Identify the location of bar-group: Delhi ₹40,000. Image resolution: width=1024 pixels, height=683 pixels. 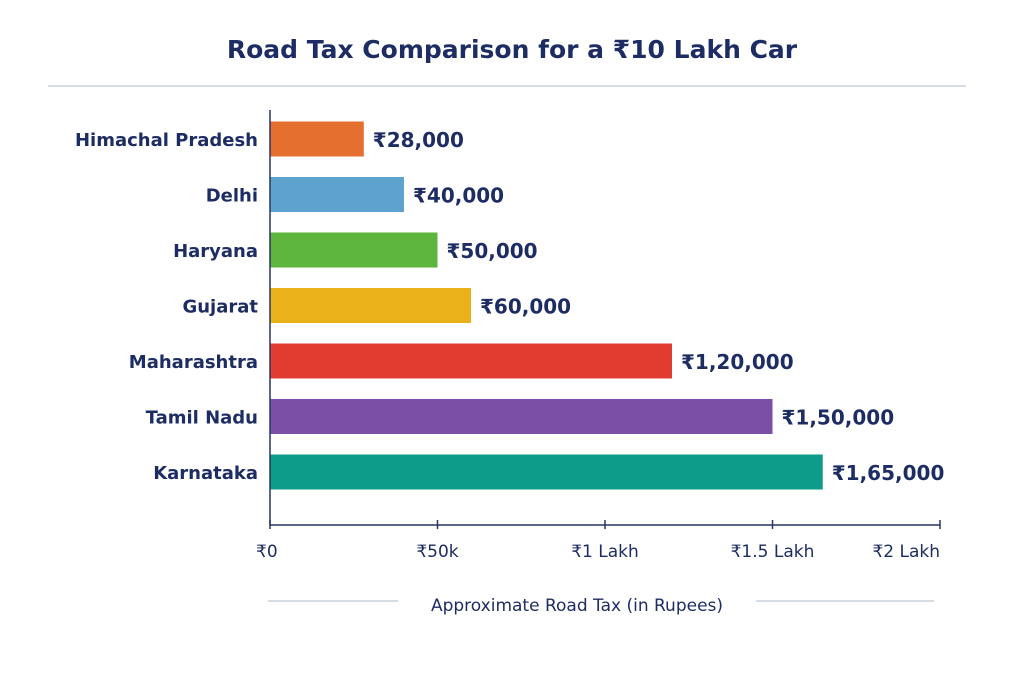
(355, 194).